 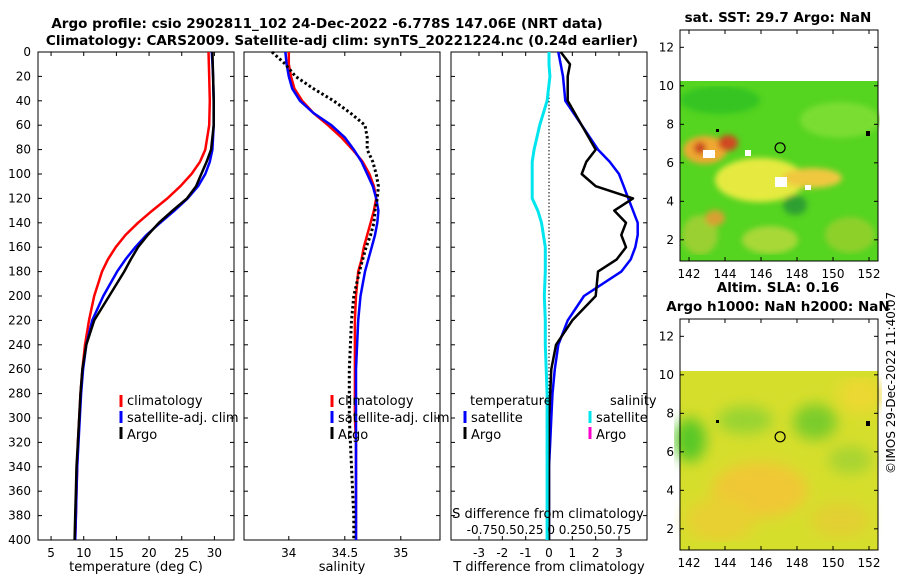 What do you see at coordinates (27, 52) in the screenshot?
I see `depth-tick-label: 0` at bounding box center [27, 52].